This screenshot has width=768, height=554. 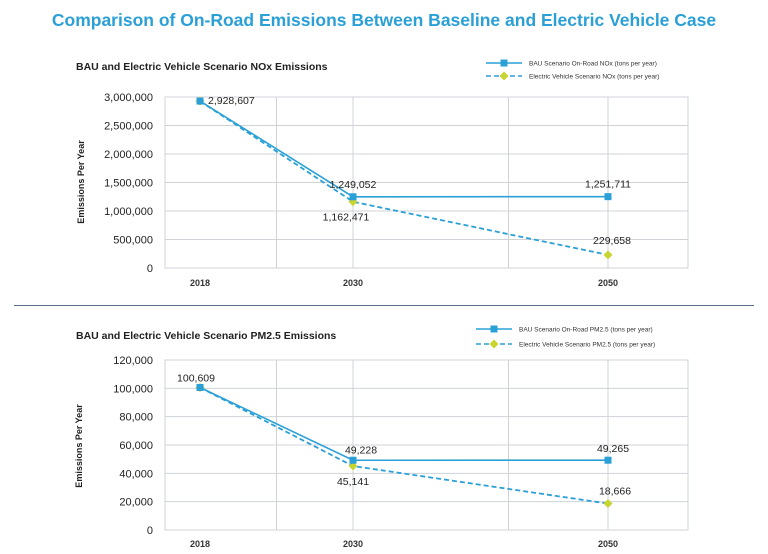 I want to click on y-tick-label: 60,000, so click(x=136, y=446).